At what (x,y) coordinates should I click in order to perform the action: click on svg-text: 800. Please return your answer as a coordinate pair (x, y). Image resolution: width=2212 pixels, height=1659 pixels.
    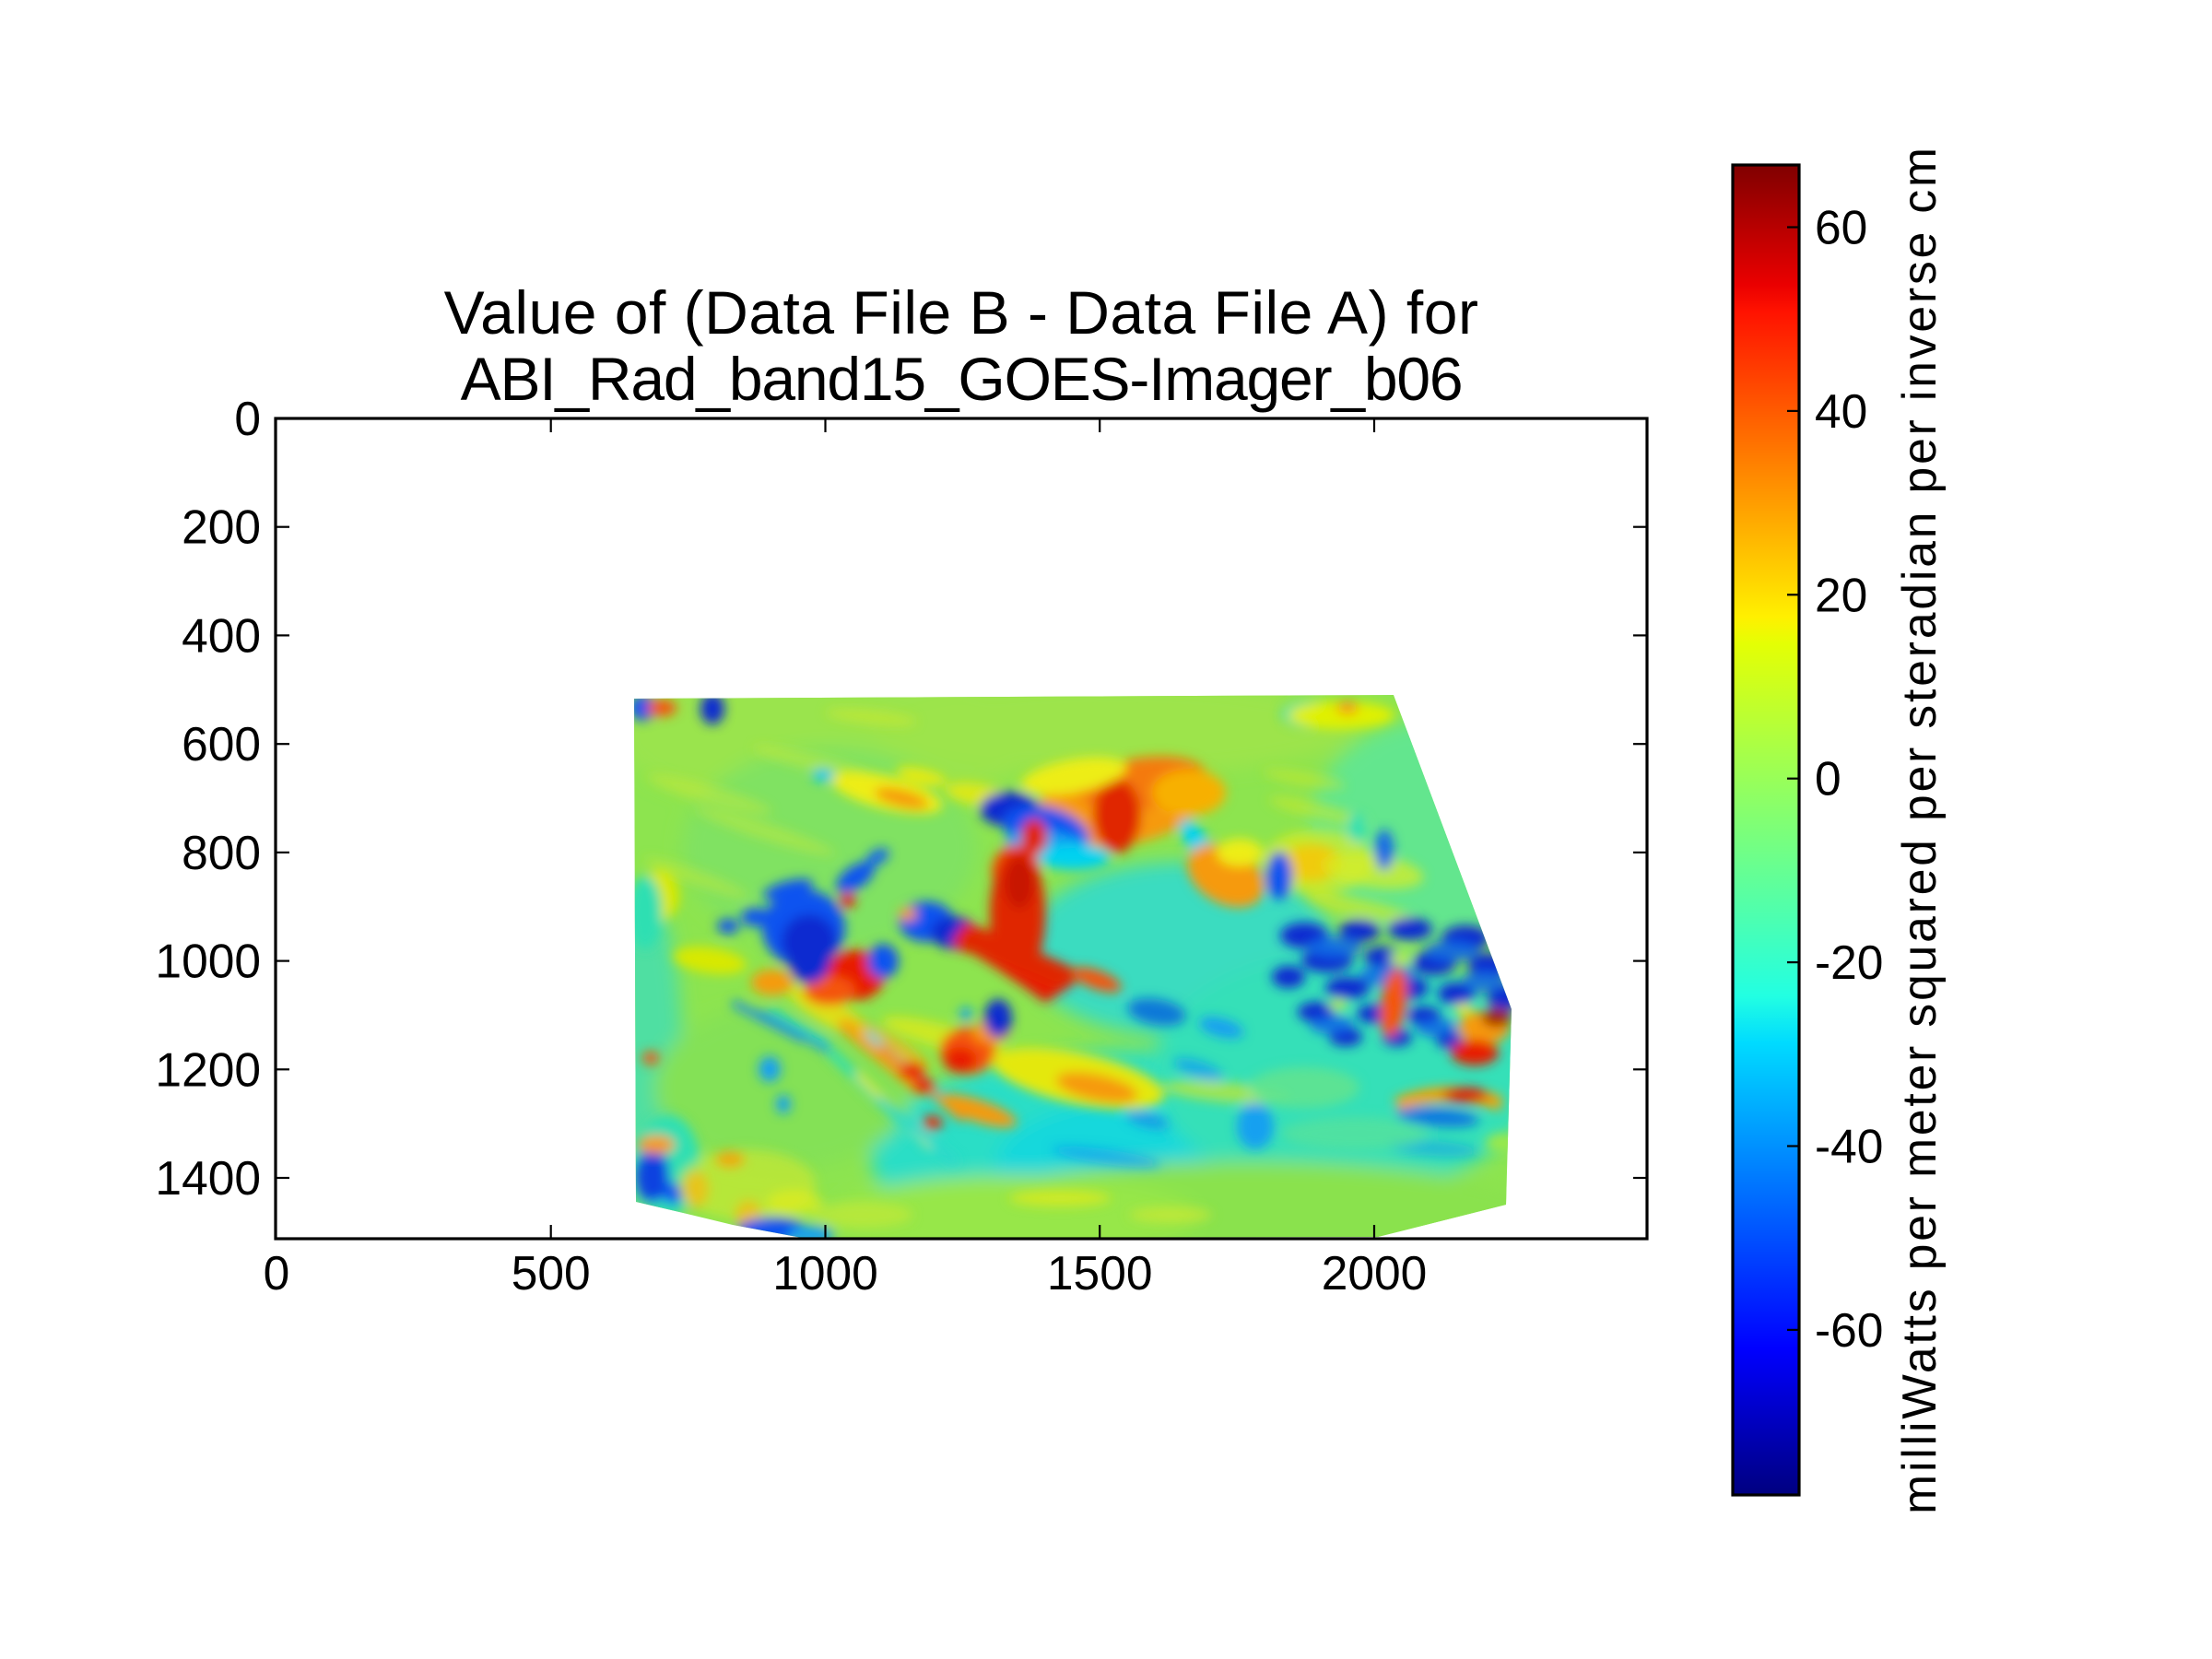
    Looking at the image, I should click on (221, 852).